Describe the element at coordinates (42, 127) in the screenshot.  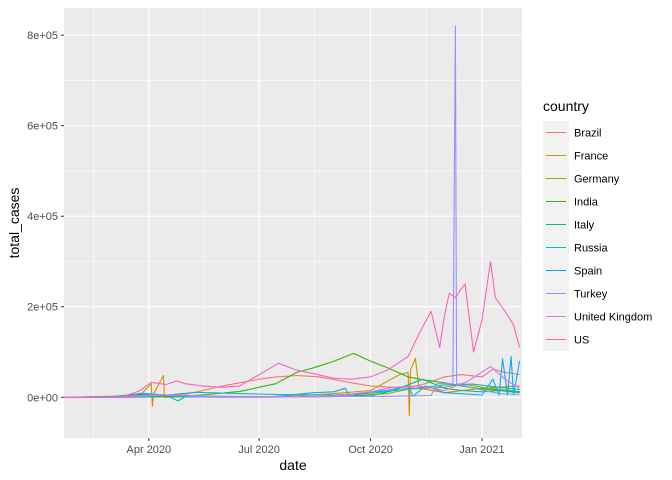
I see `y-tick-label: 6e+05` at that location.